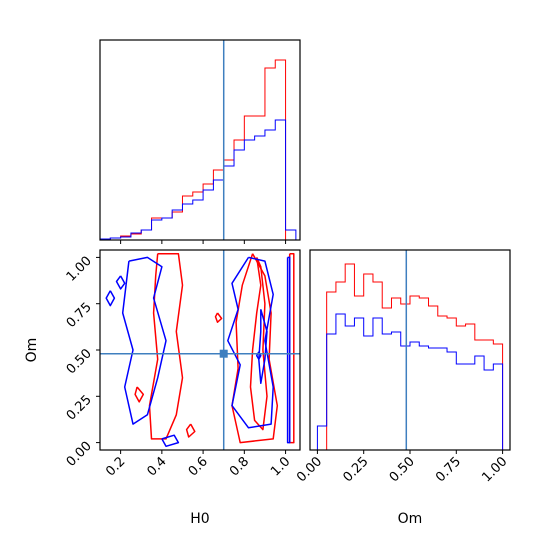  What do you see at coordinates (239, 466) in the screenshot?
I see `joint-x-tick-label: 0.8` at bounding box center [239, 466].